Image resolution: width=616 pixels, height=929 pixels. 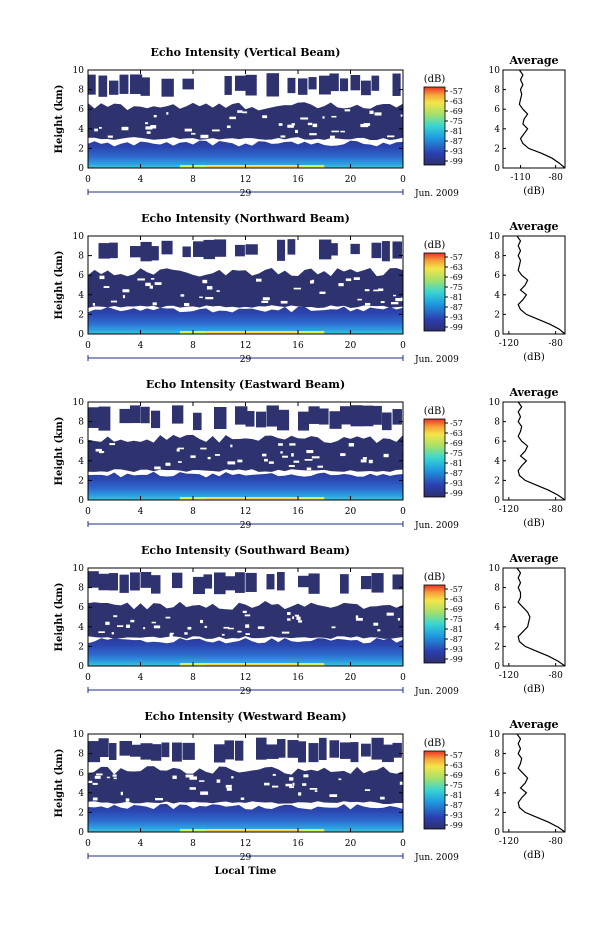 I want to click on y-tick-label: 4, so click(x=81, y=628).